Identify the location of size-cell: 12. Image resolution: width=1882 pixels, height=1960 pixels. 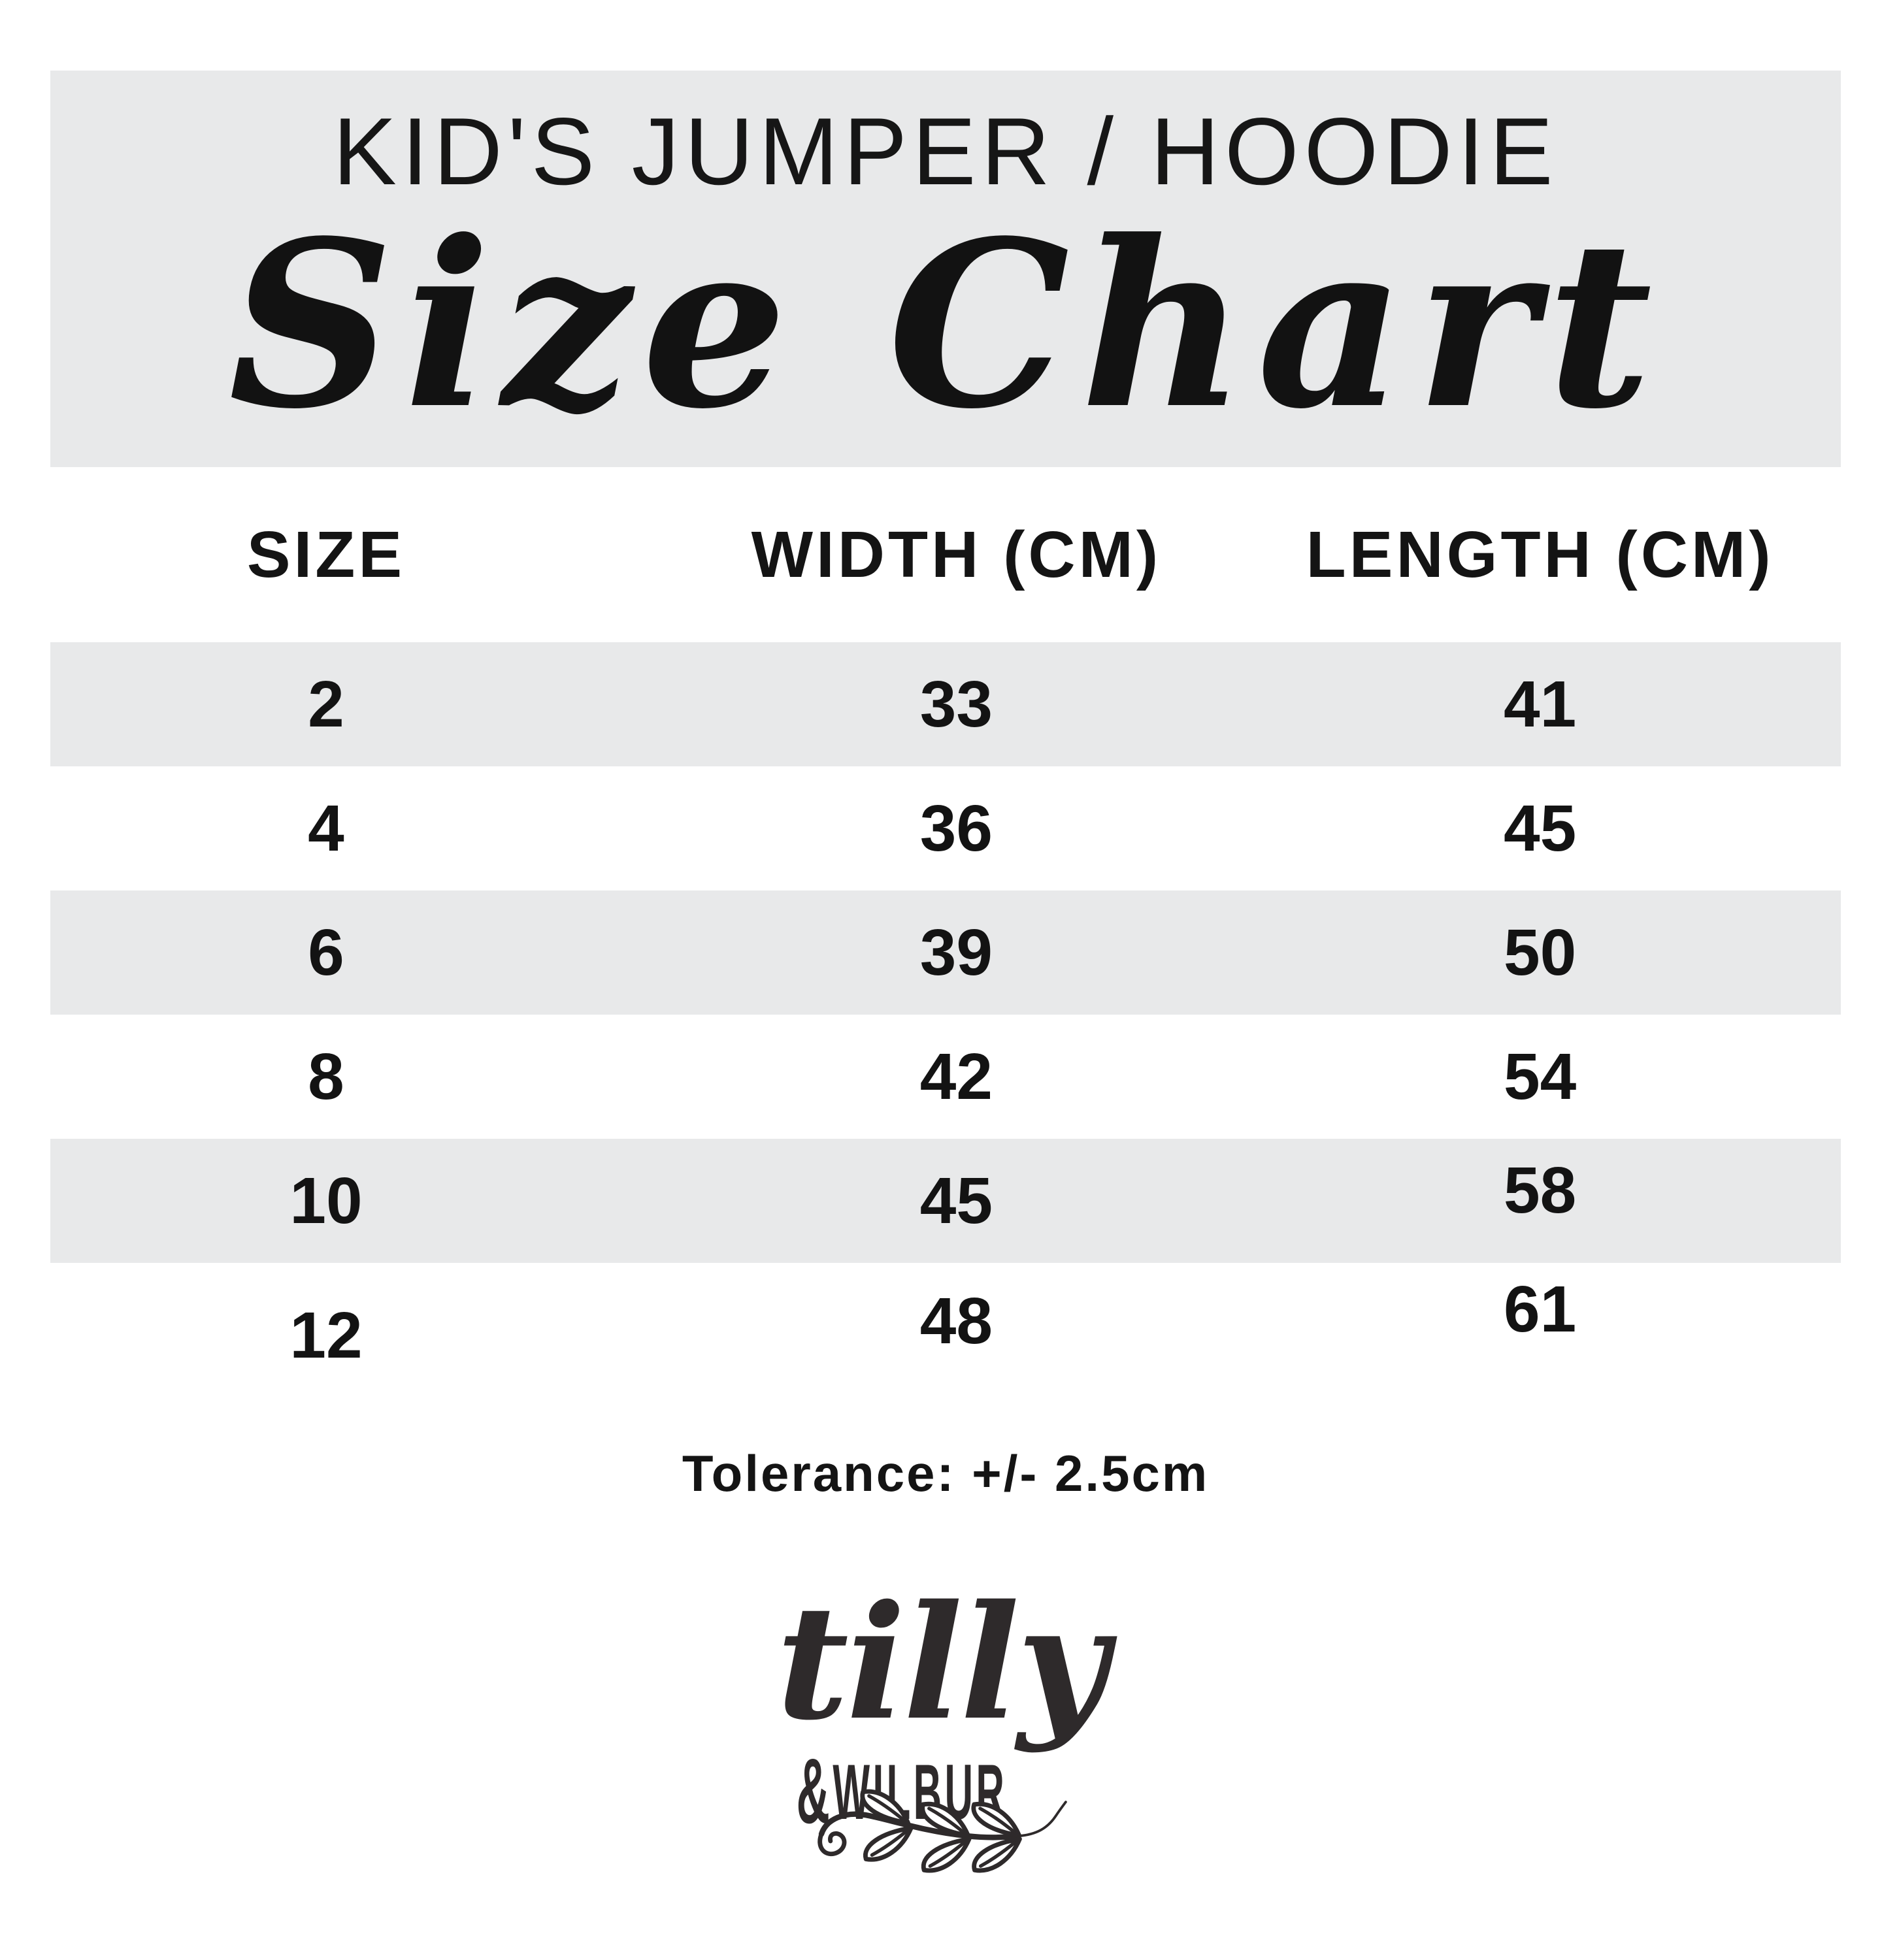
(326, 1335).